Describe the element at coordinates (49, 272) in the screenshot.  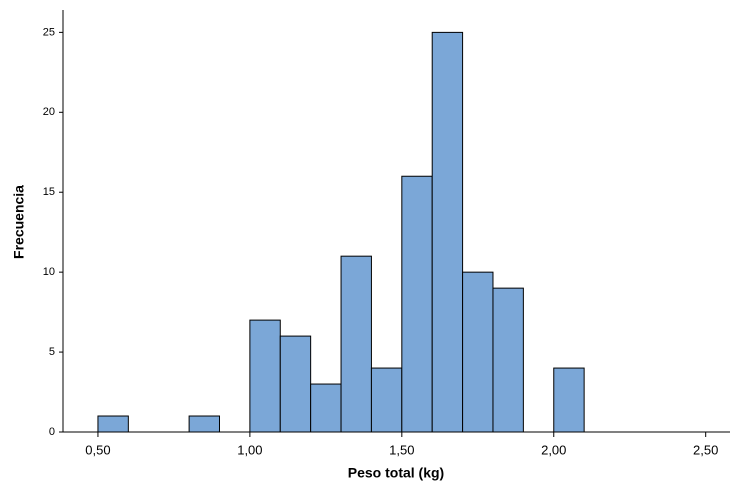
I see `y-tick-label: 10` at that location.